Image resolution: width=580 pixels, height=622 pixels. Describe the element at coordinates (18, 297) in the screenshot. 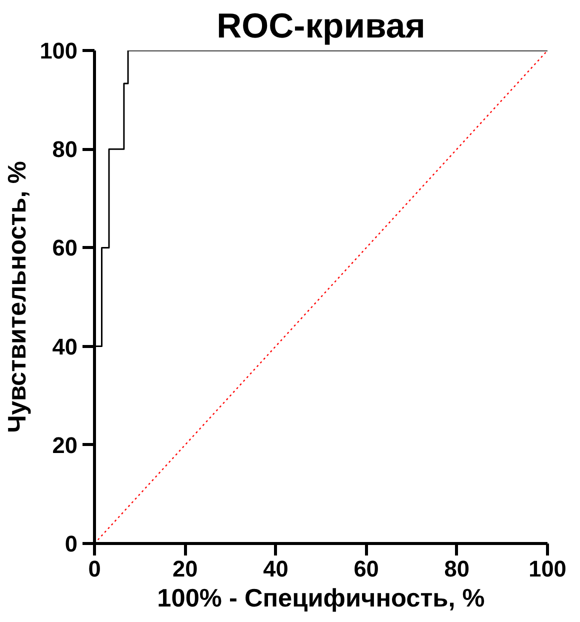

I see `y-axis-title: Чувствительность, %` at that location.